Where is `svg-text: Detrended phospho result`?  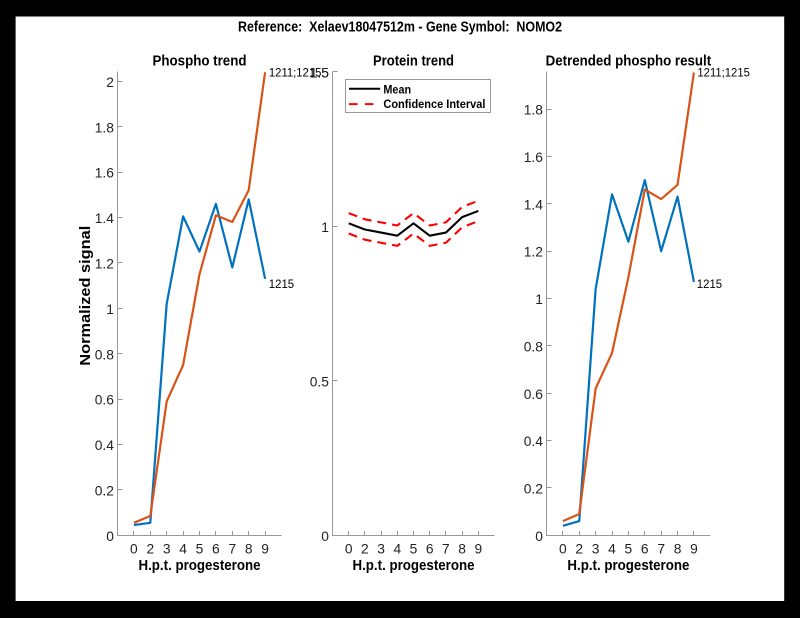 svg-text: Detrended phospho result is located at coordinates (629, 62).